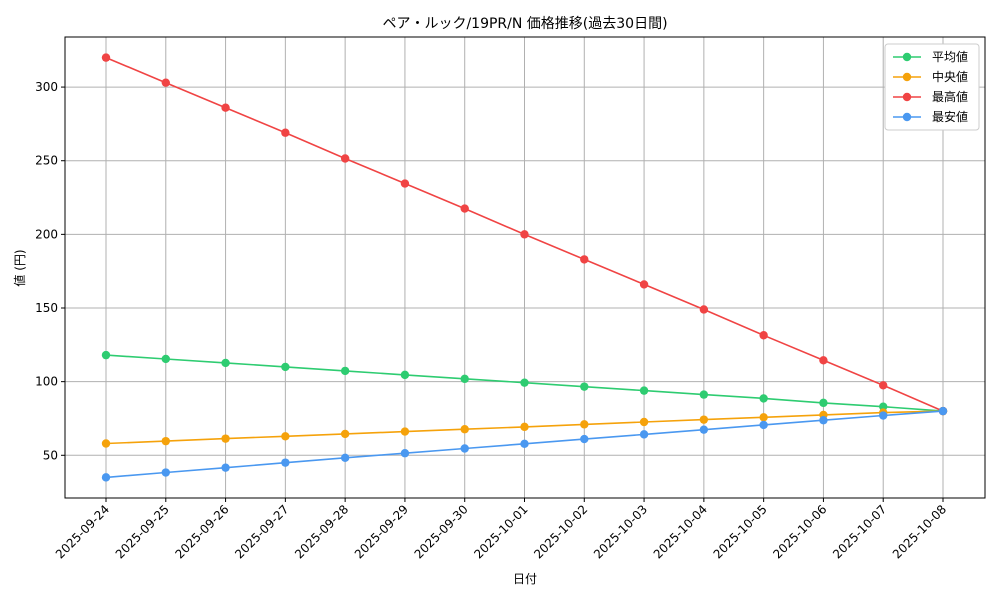  Describe the element at coordinates (441, 531) in the screenshot. I see `x-tick-label: 2025-09-30` at that location.